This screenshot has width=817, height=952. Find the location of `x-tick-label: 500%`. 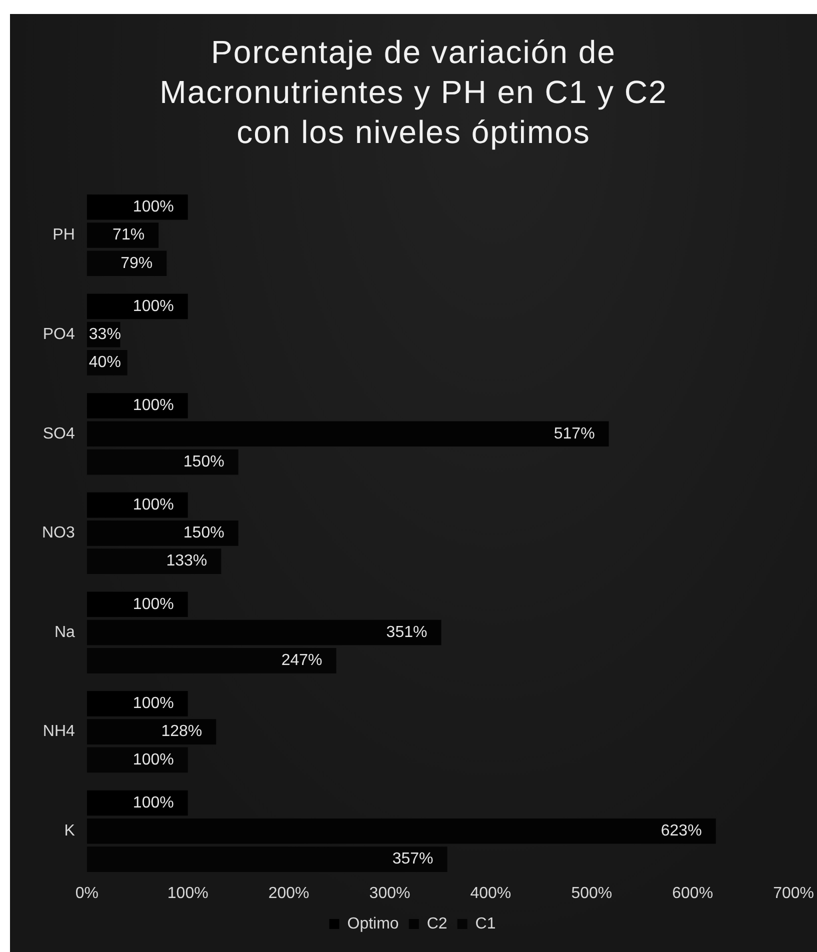

x-tick-label: 500% is located at coordinates (591, 893).